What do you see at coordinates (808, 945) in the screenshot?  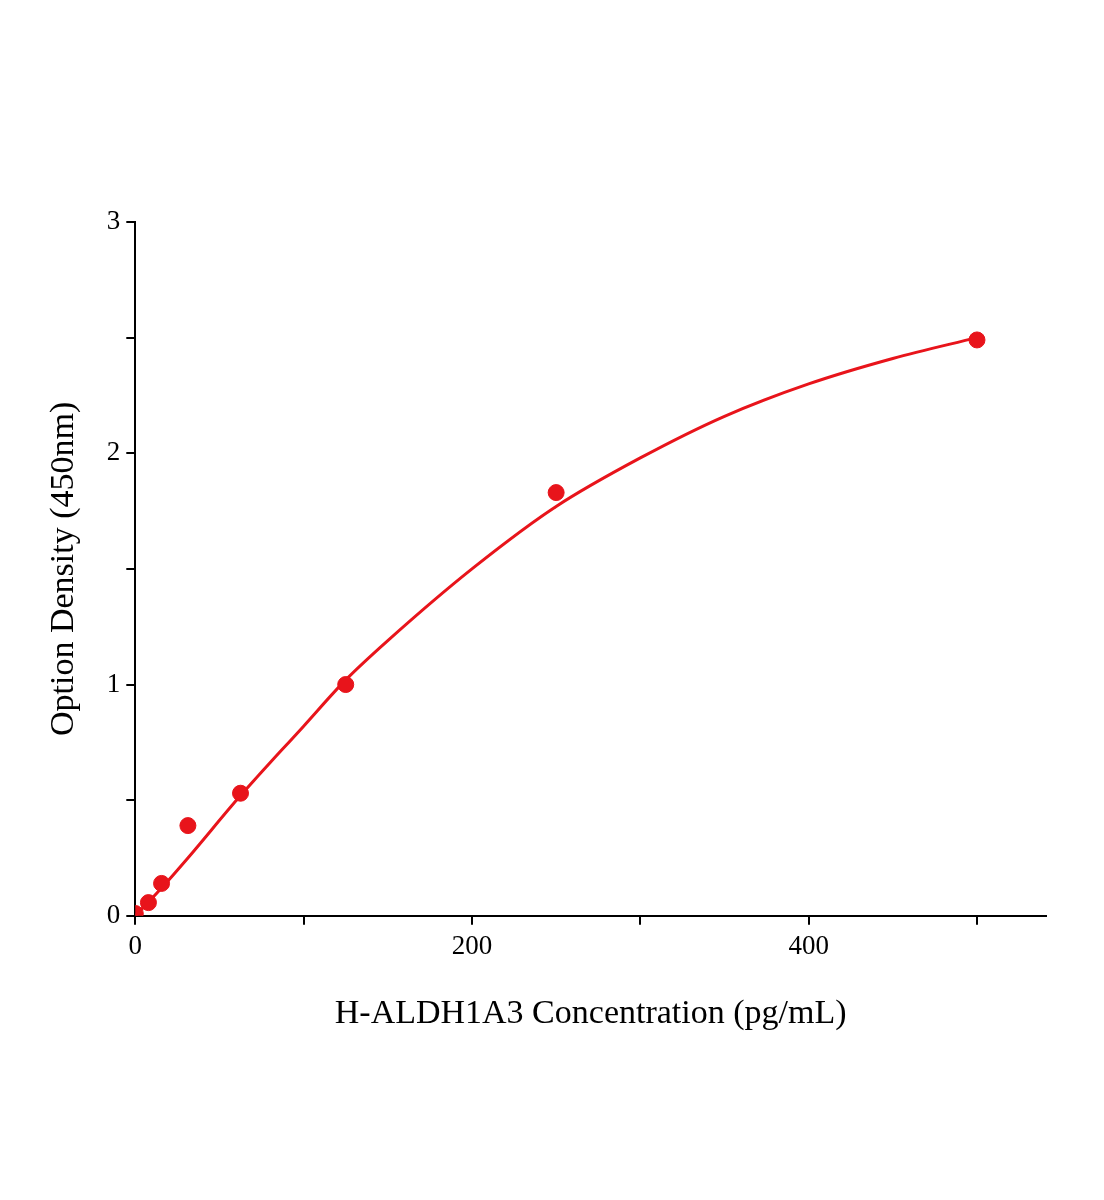 I see `x-tick-label: 400` at bounding box center [808, 945].